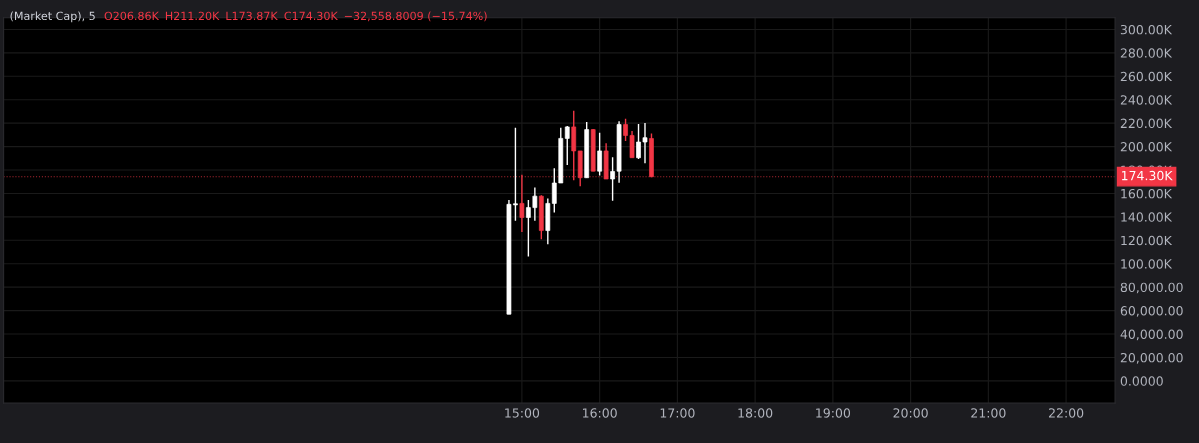  I want to click on y-tick-label: 60,000.00, so click(1151, 311).